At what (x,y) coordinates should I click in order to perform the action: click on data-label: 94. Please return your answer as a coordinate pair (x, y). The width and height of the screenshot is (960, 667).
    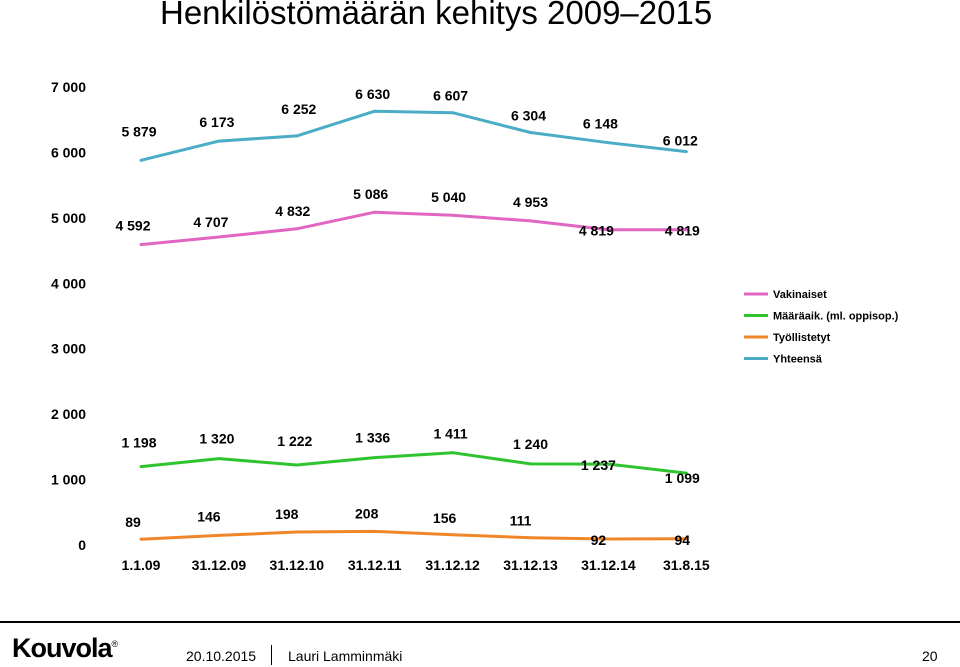
    Looking at the image, I should click on (683, 540).